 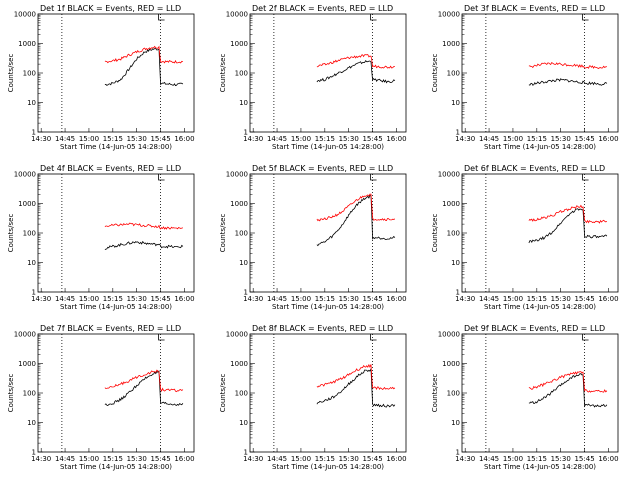 I want to click on panel-title: Det 9f BLACK = Events, RED = LLD, so click(x=534, y=328).